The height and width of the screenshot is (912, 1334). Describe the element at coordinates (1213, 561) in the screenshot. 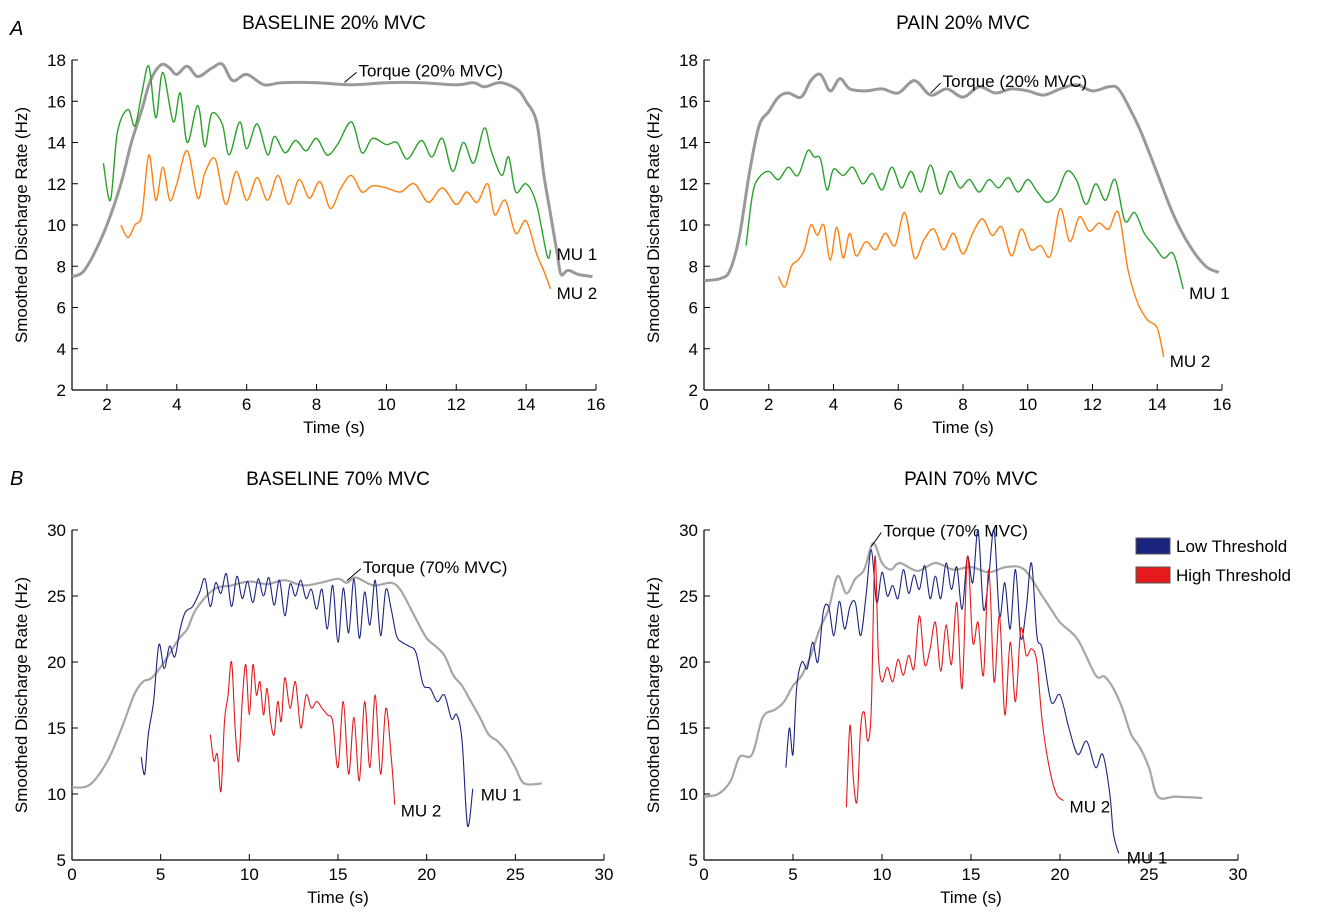

I see `legend: Low Threshold High Threshold` at that location.